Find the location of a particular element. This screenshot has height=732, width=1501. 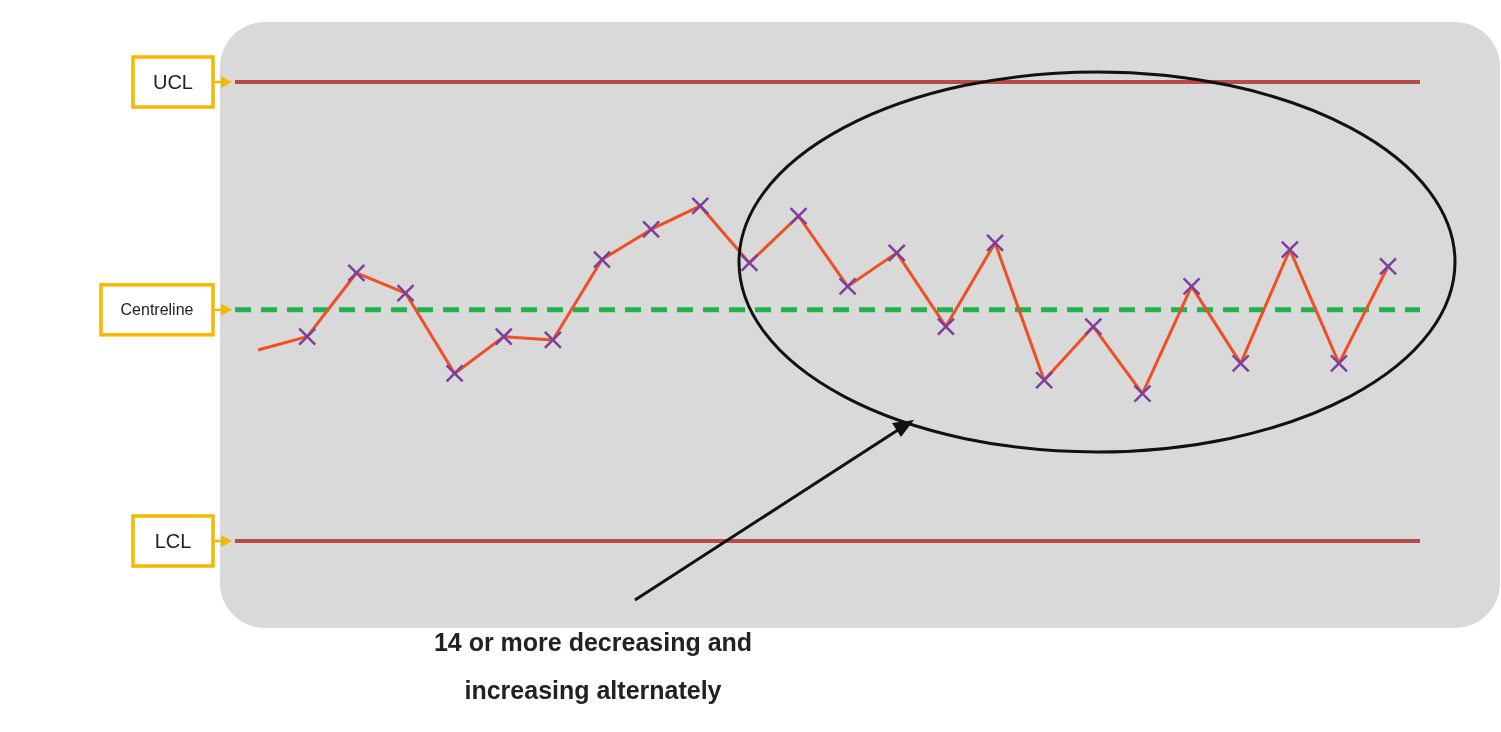

ref-line-label: UCL is located at coordinates (173, 82).